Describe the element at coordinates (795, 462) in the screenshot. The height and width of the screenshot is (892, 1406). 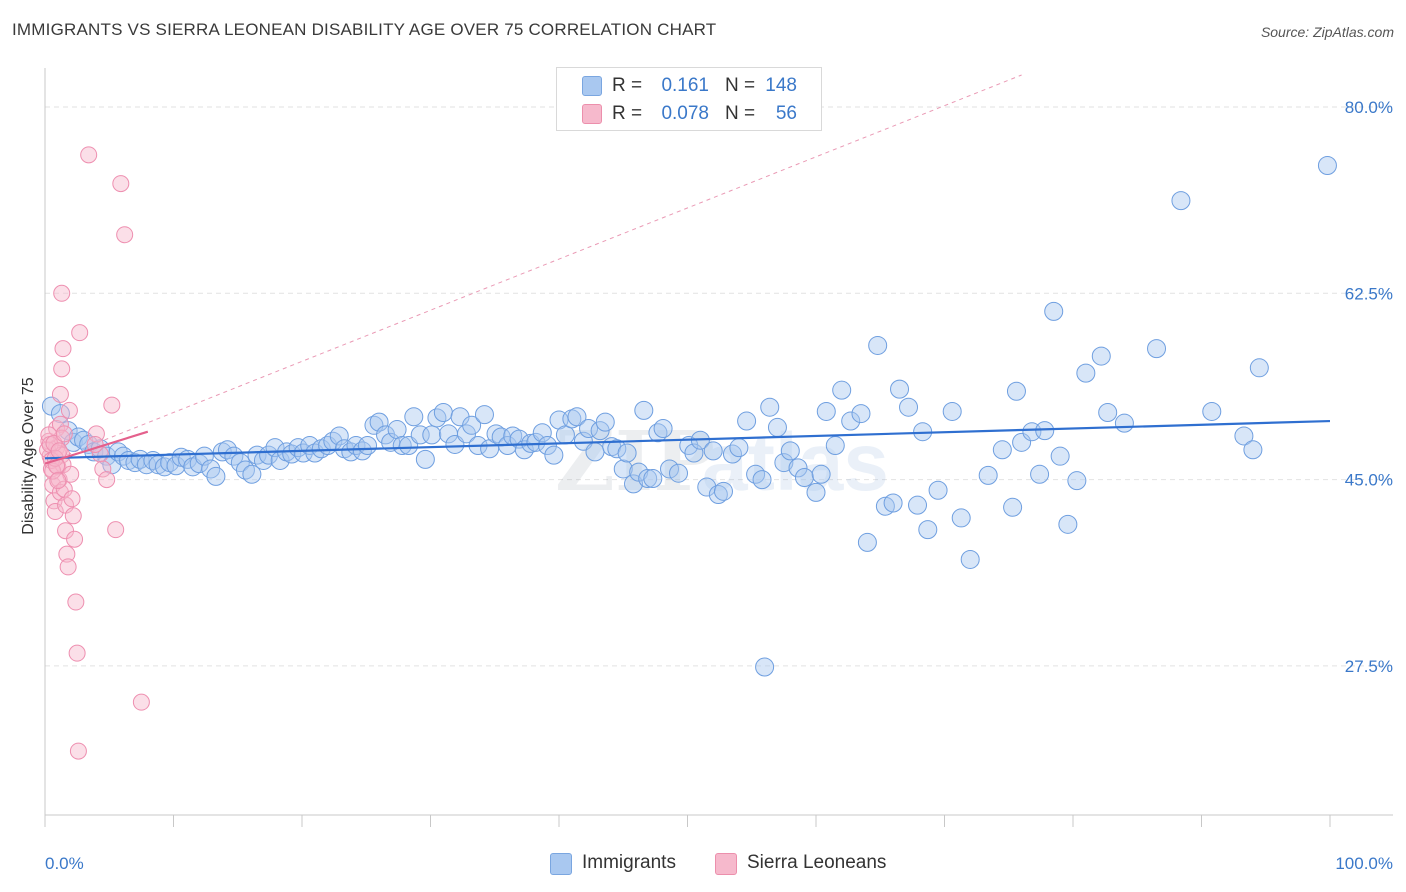
I see `watermark-atlas: atlas` at that location.